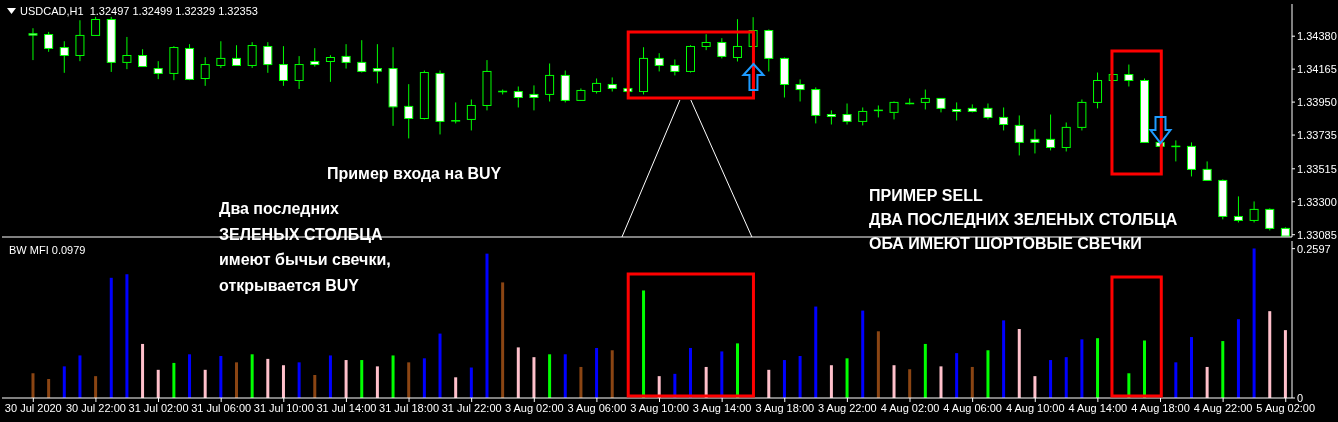  What do you see at coordinates (910, 407) in the screenshot?
I see `x-tick-label: 4 Aug 02:00` at bounding box center [910, 407].